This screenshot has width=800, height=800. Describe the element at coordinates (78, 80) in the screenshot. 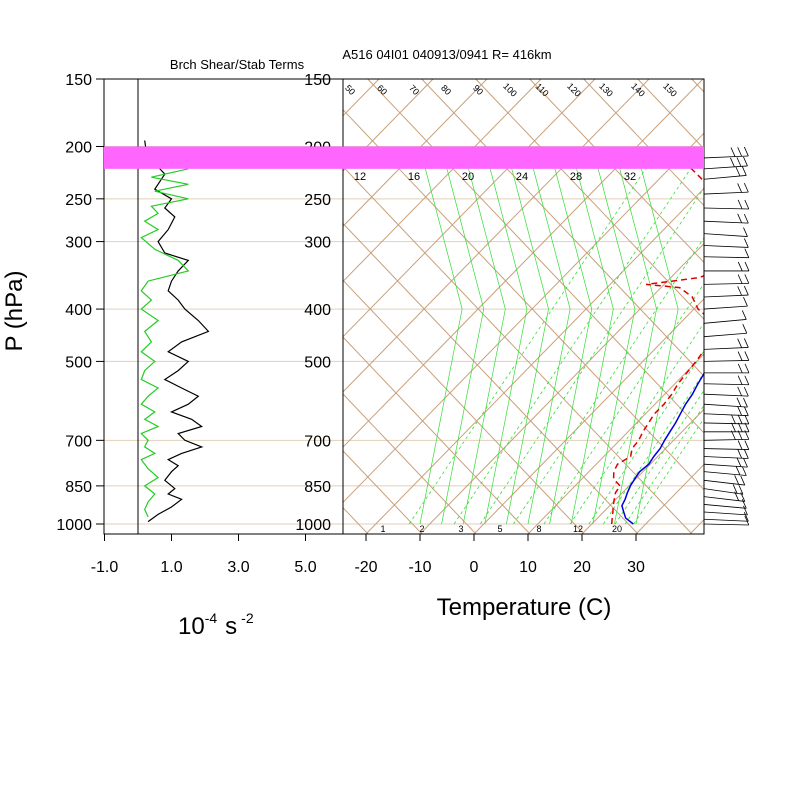

I see `left-y-tick-label: 150` at that location.